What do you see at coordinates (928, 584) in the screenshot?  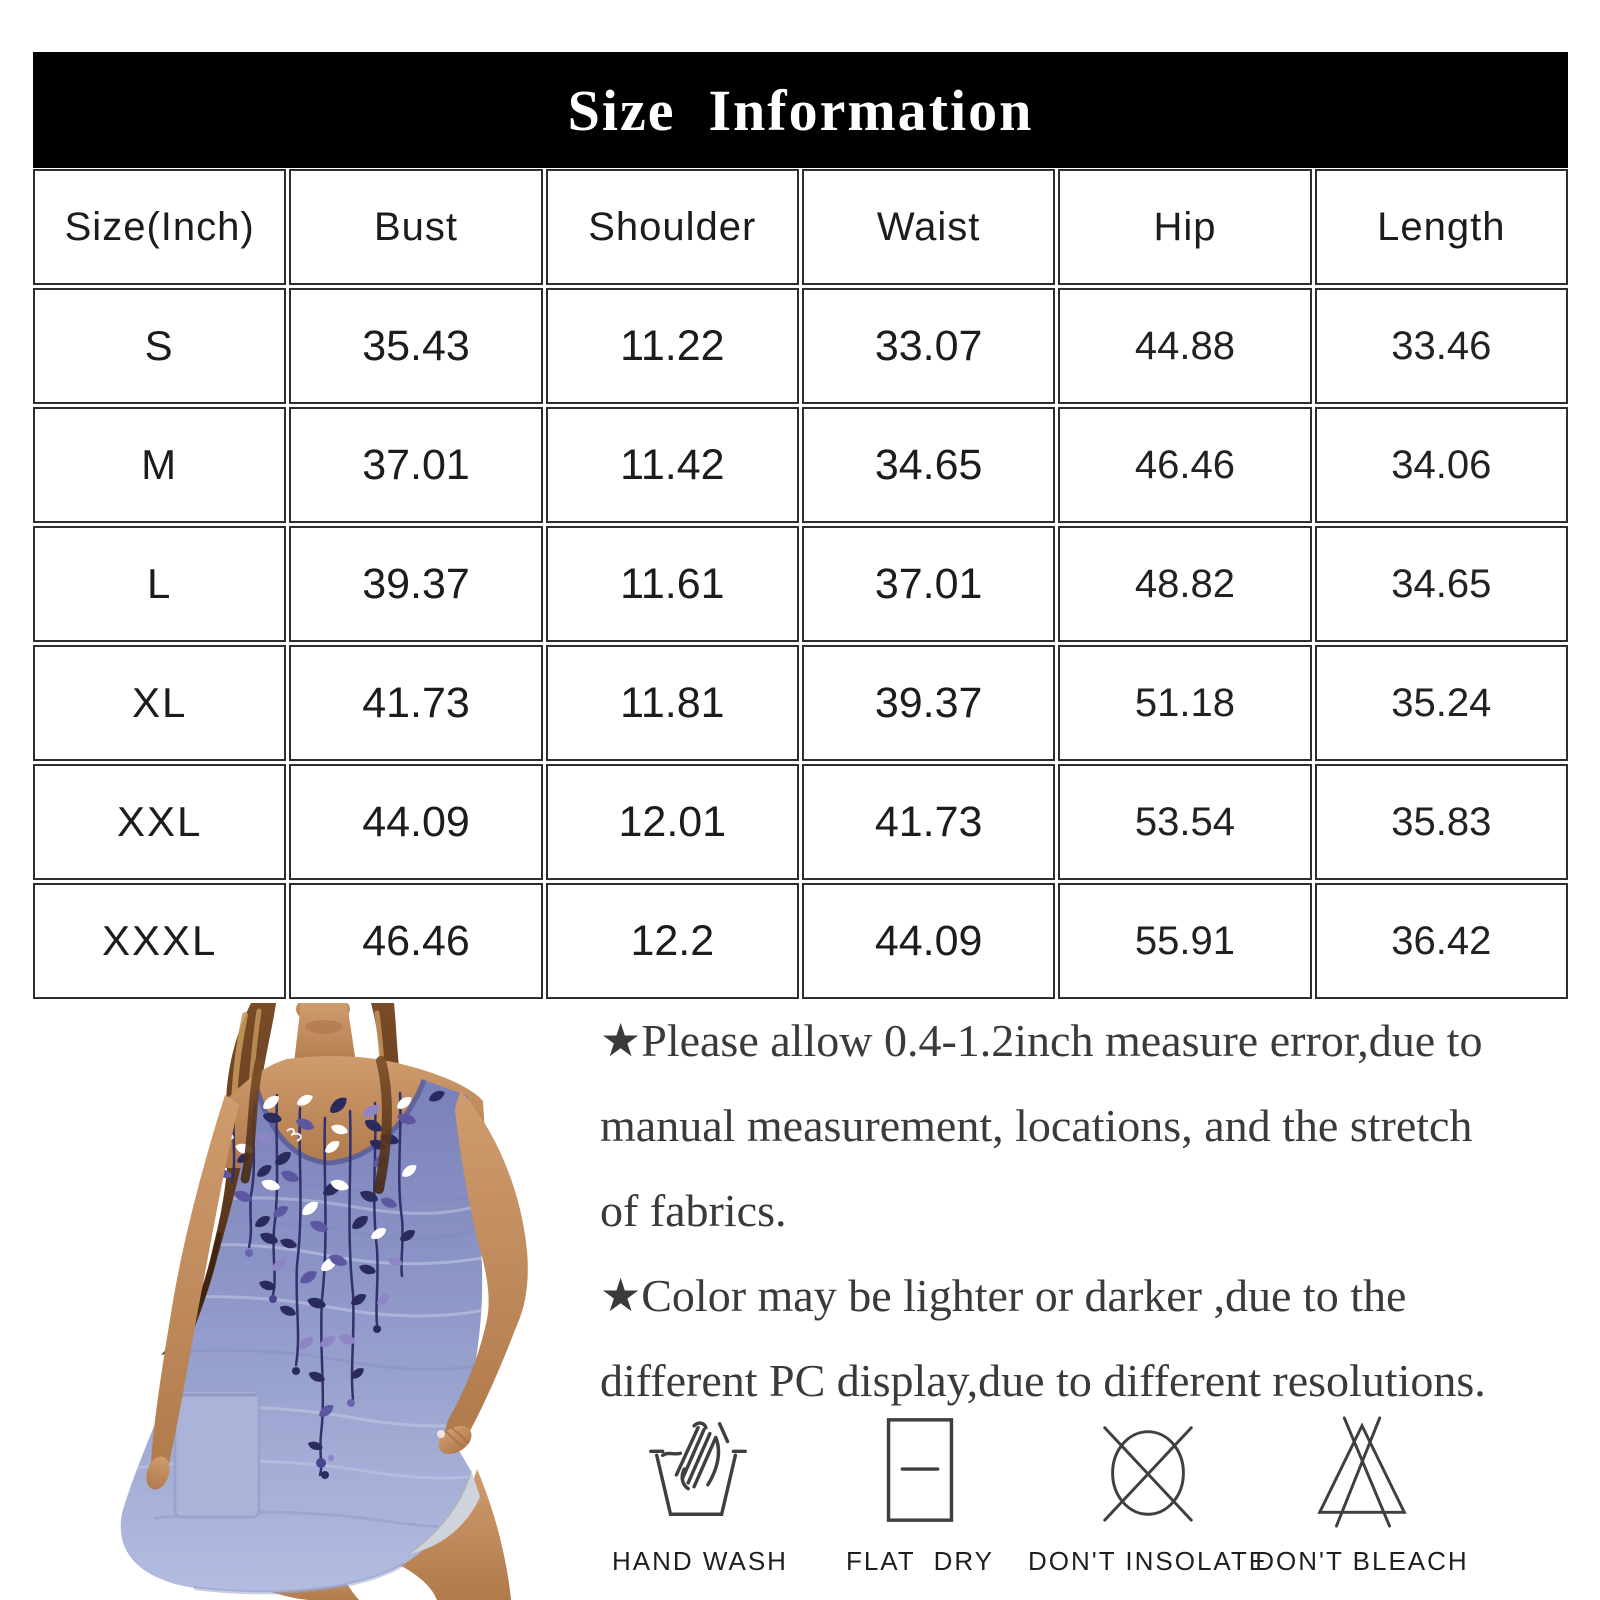 I see `waist-value: 37.01` at bounding box center [928, 584].